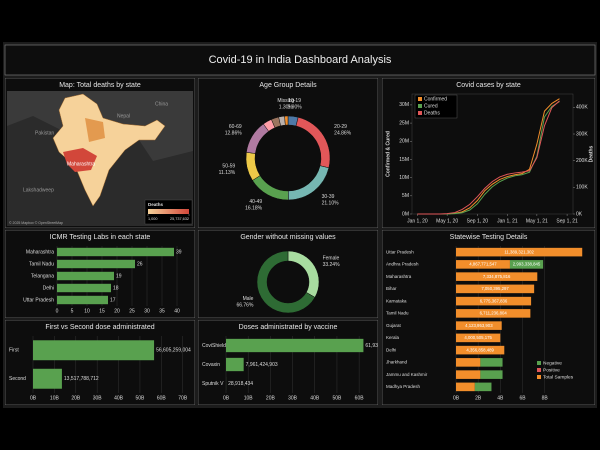  Describe the element at coordinates (293, 398) in the screenshot. I see `x-tick-label: 30B` at that location.